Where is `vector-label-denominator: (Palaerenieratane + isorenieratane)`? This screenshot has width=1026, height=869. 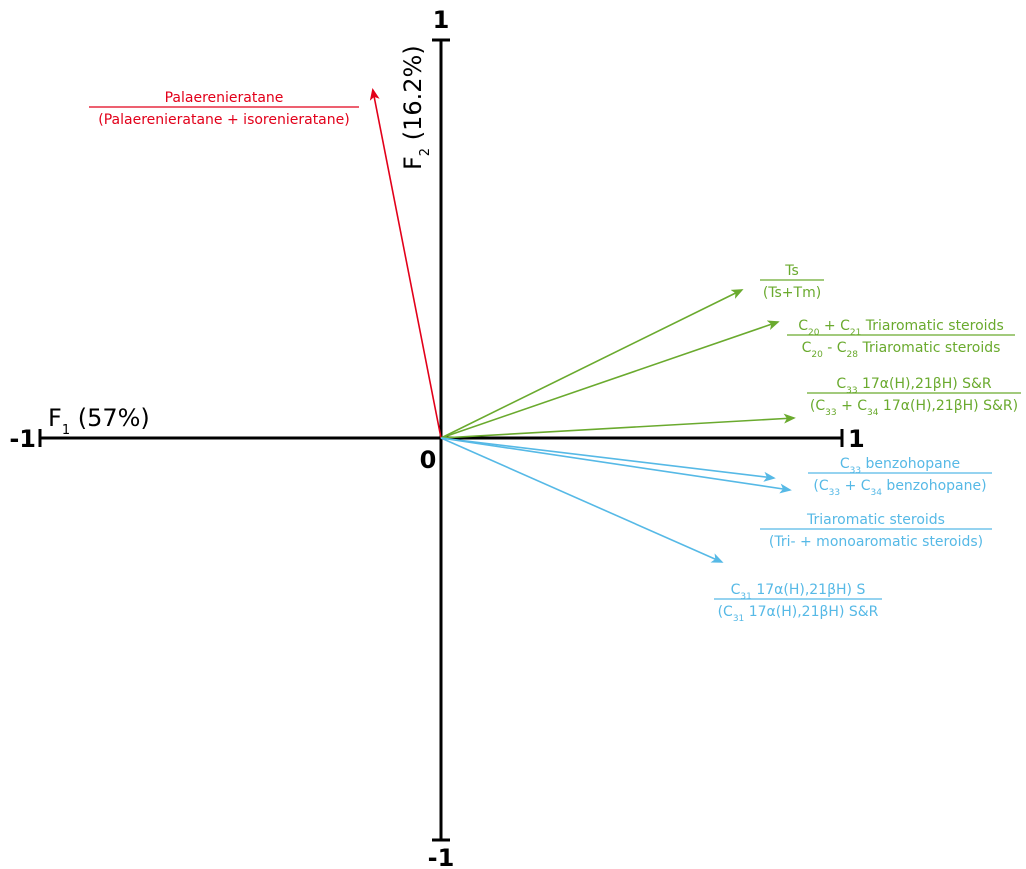 vector-label-denominator: (Palaerenieratane + isorenieratane) is located at coordinates (223, 120).